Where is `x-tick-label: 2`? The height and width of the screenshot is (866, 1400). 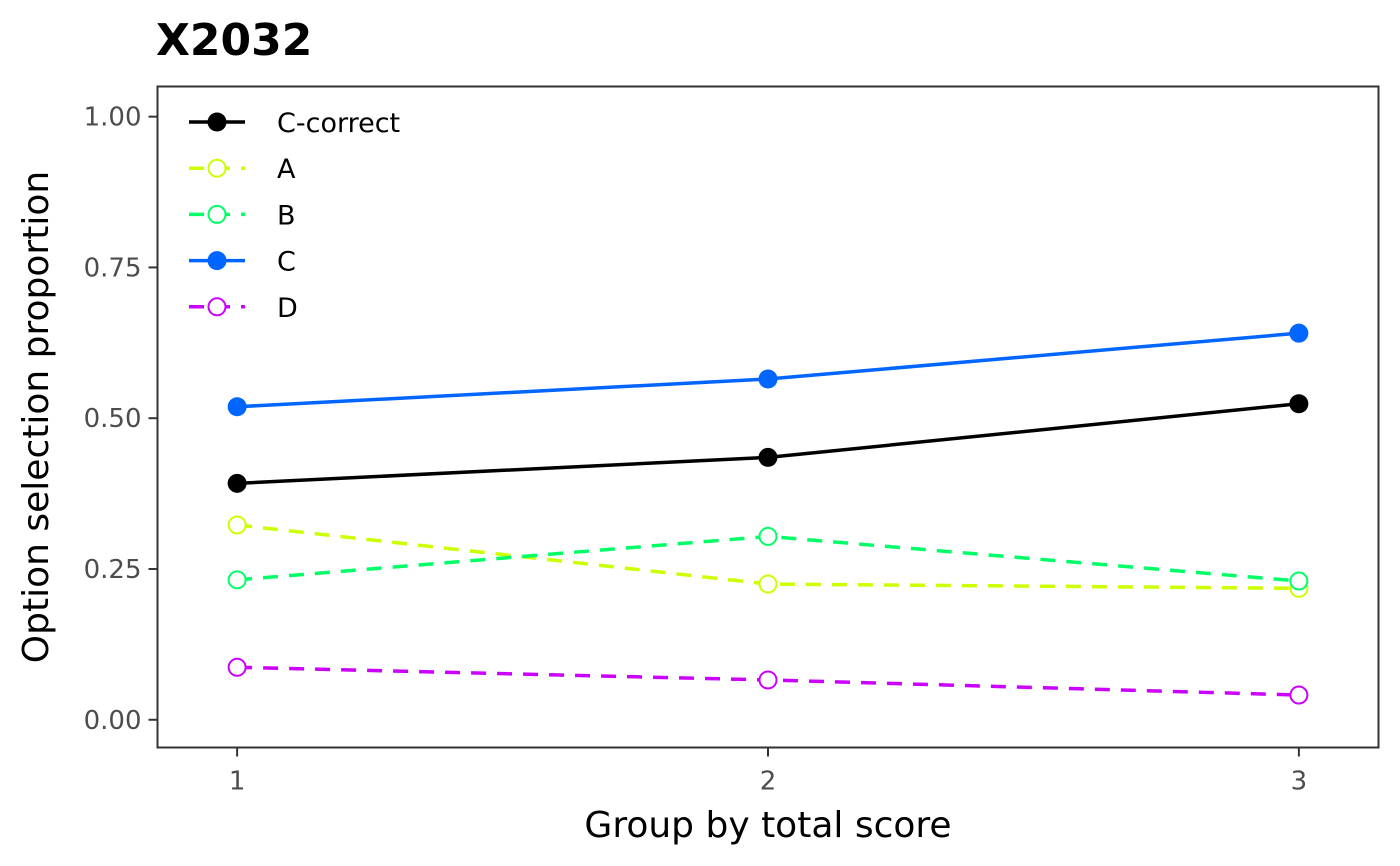
x-tick-label: 2 is located at coordinates (768, 782).